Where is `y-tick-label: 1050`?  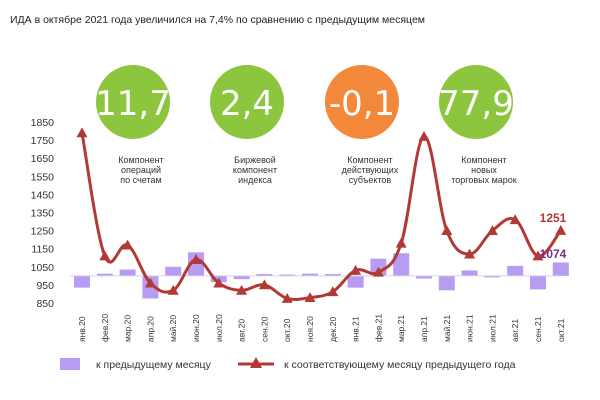 y-tick-label: 1050 is located at coordinates (43, 268).